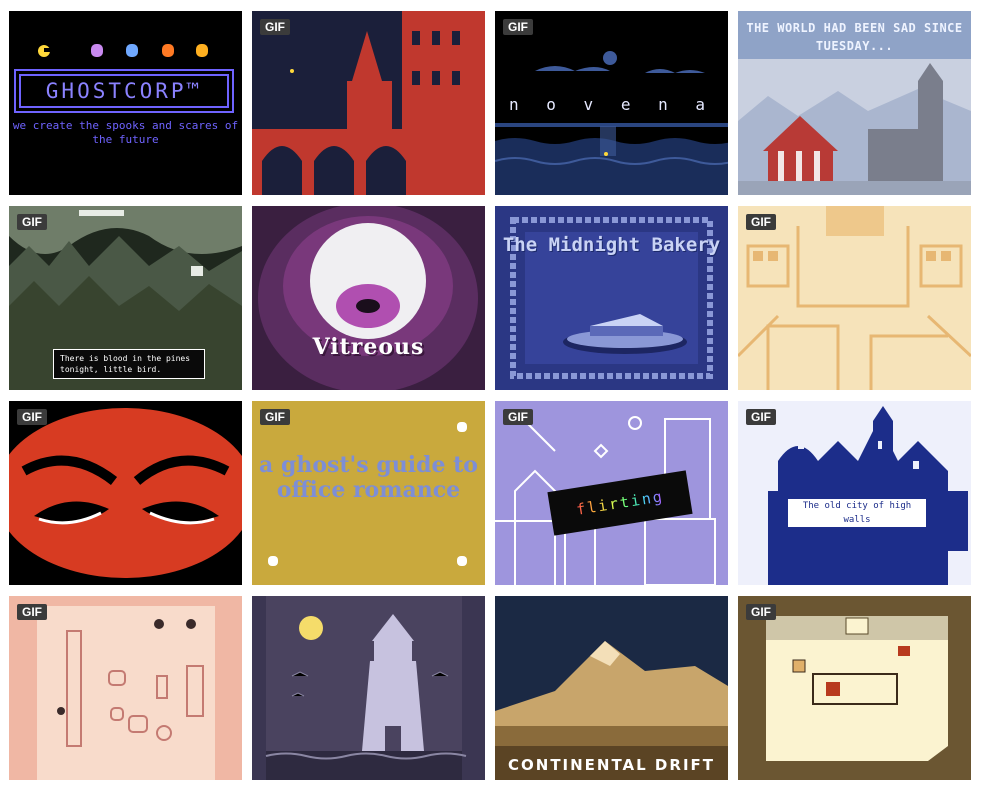 The width and height of the screenshot is (982, 790). I want to click on game-tile-novena: GIF n o v e n a, so click(611, 103).